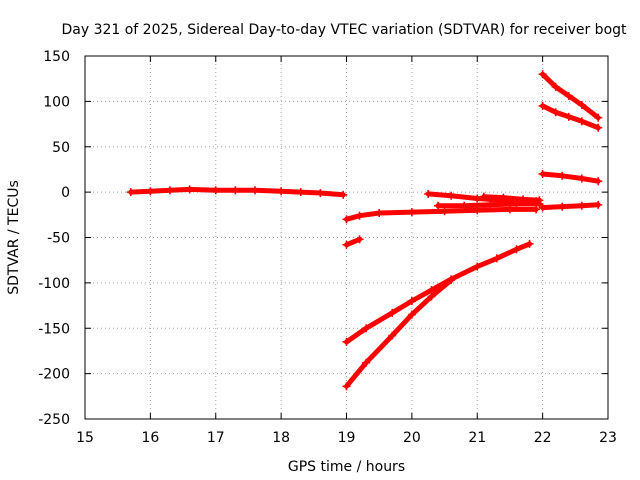 The image size is (640, 480). What do you see at coordinates (54, 375) in the screenshot?
I see `y-tick-label: -200` at bounding box center [54, 375].